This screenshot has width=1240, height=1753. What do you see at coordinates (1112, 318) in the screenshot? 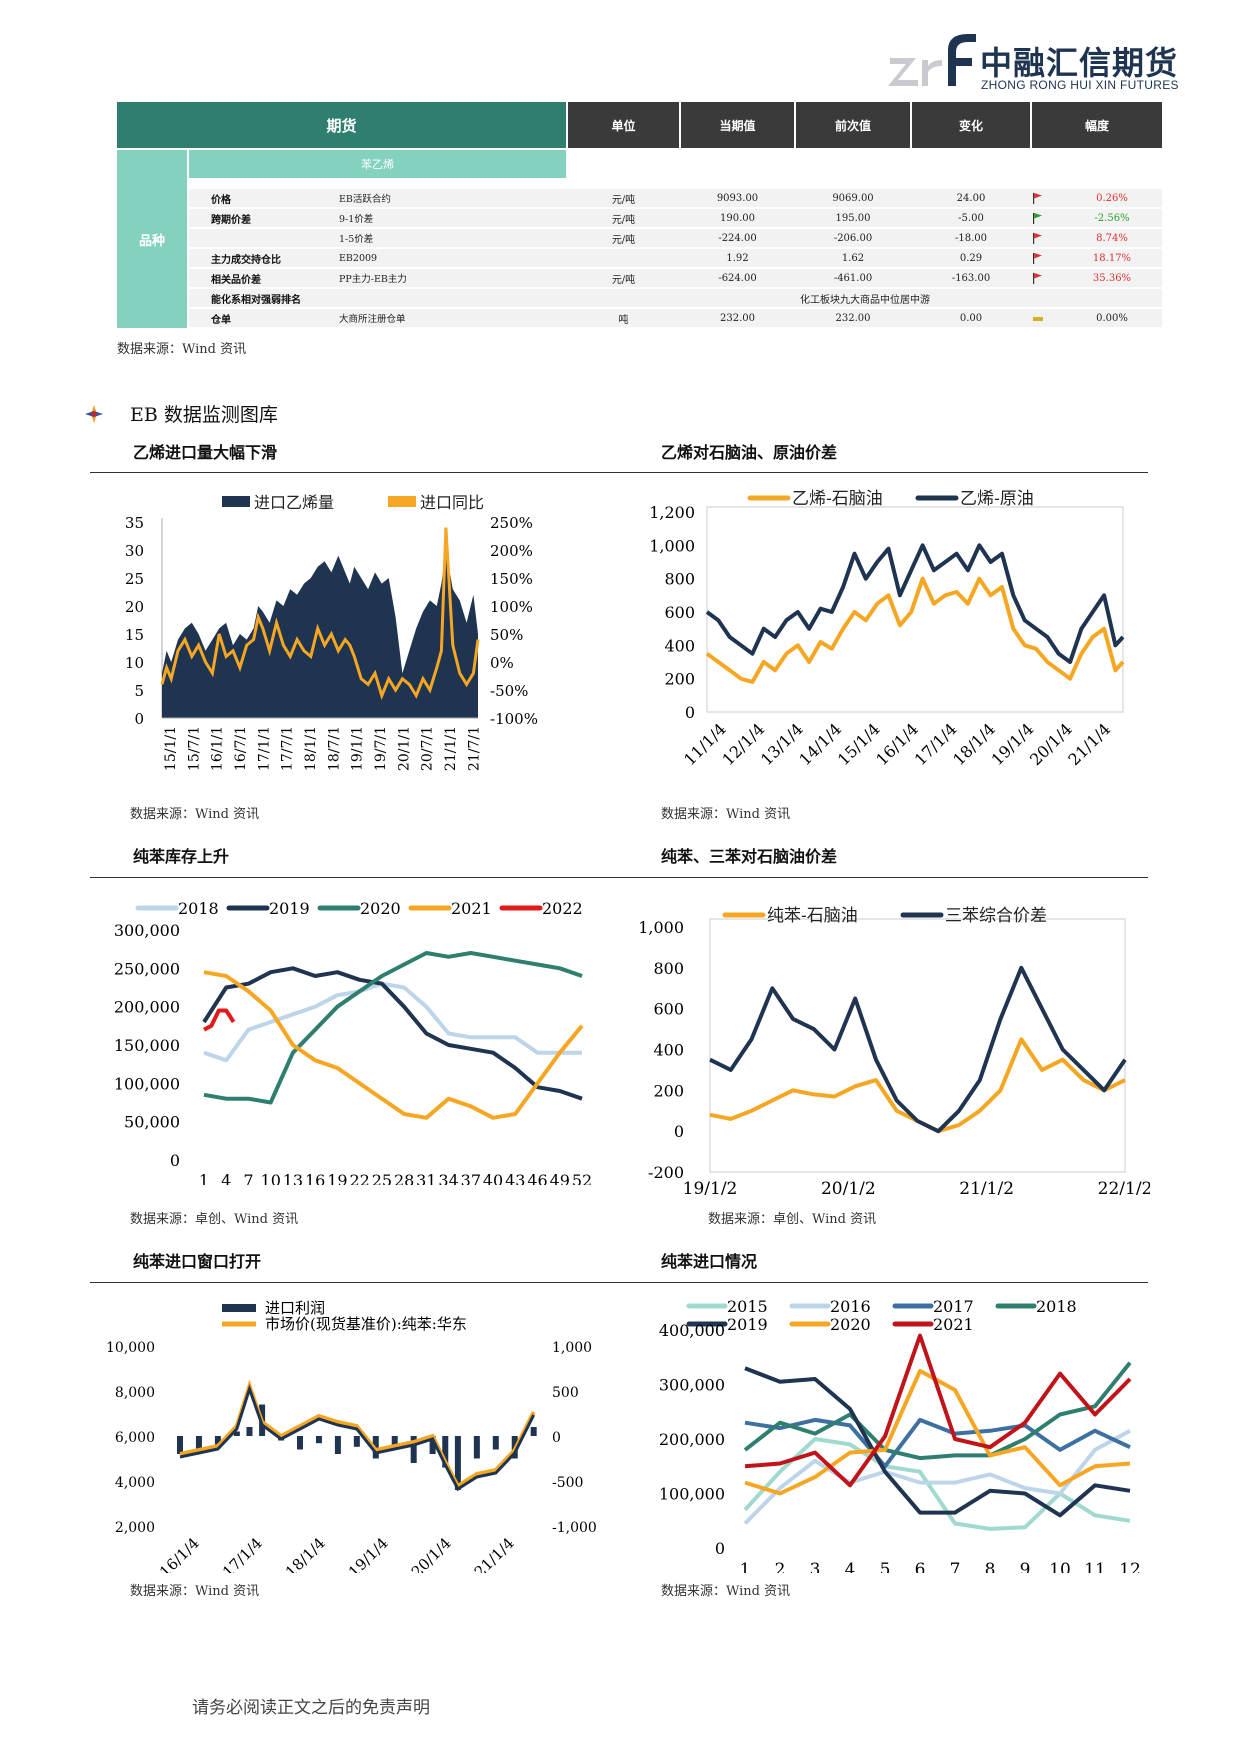
I see `row-pct: 0.00%` at bounding box center [1112, 318].